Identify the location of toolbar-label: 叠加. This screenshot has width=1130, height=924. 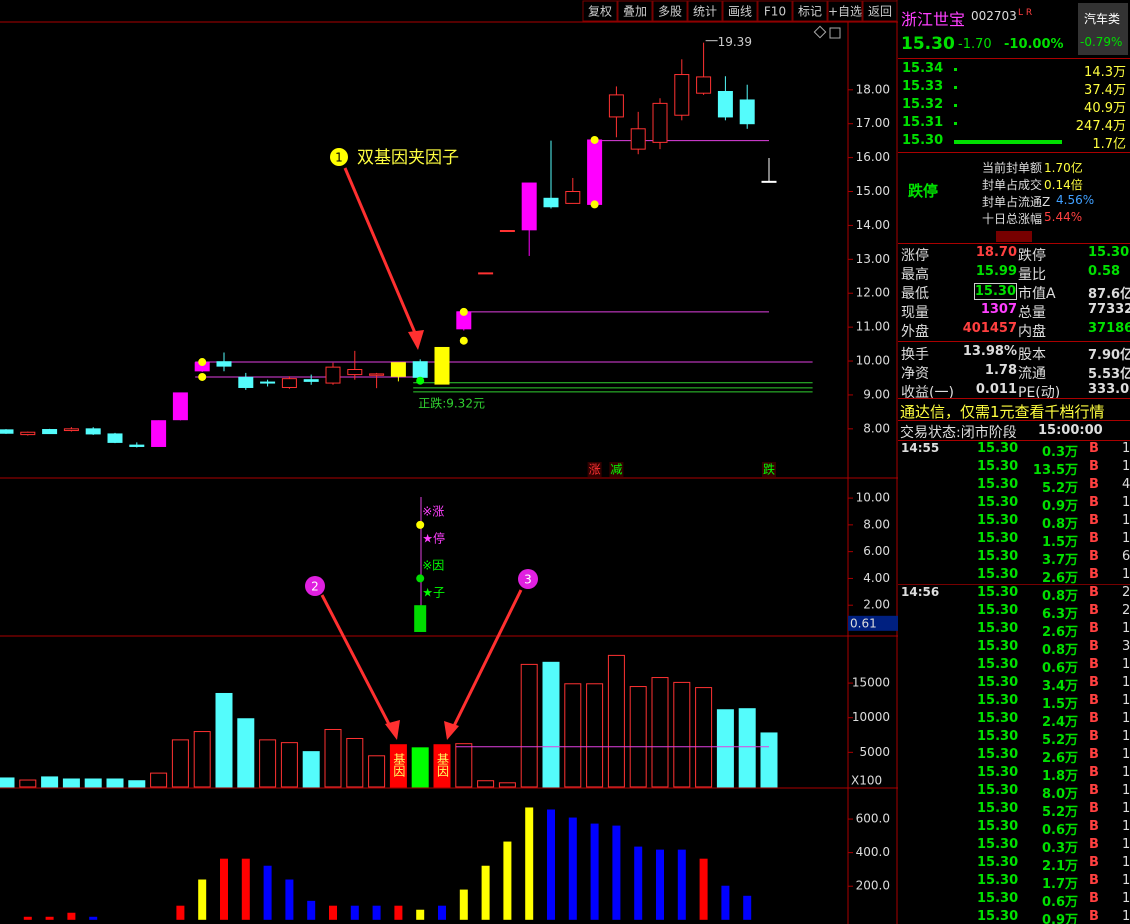
(635, 12).